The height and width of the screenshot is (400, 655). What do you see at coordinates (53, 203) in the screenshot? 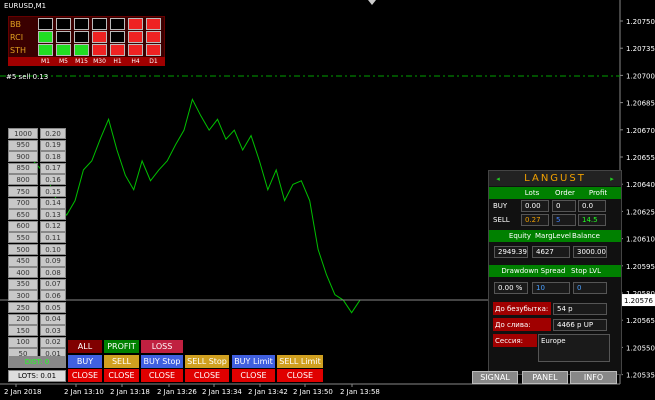
I see `ladder-lot: 0.14` at bounding box center [53, 203].